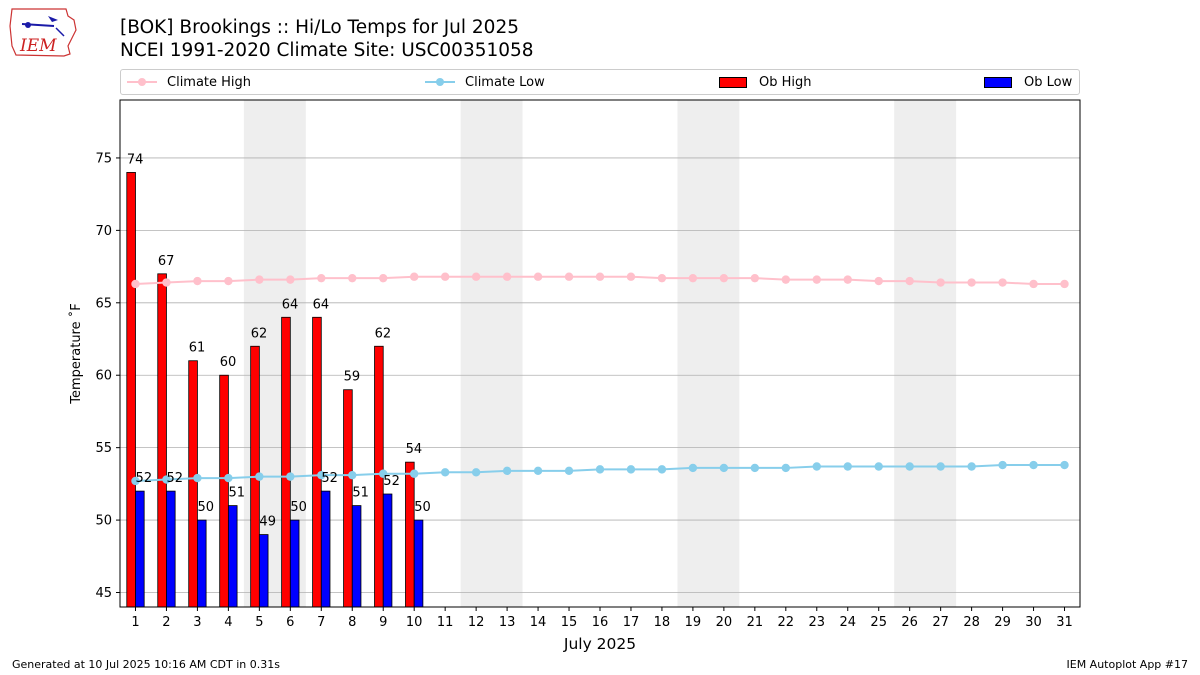  I want to click on ob-low-label-8: 51, so click(360, 493).